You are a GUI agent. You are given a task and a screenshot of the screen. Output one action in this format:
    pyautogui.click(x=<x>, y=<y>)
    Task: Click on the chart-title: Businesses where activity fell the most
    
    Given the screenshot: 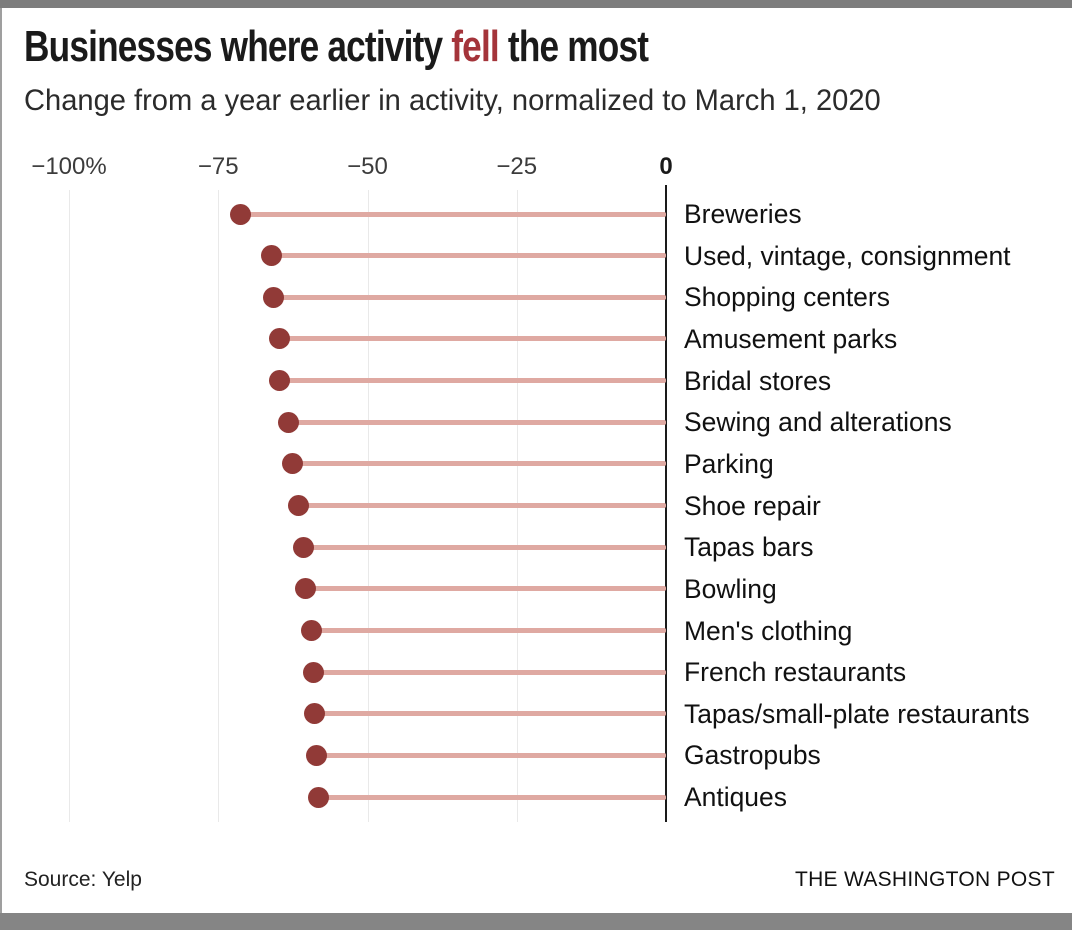 What is the action you would take?
    pyautogui.click(x=336, y=47)
    